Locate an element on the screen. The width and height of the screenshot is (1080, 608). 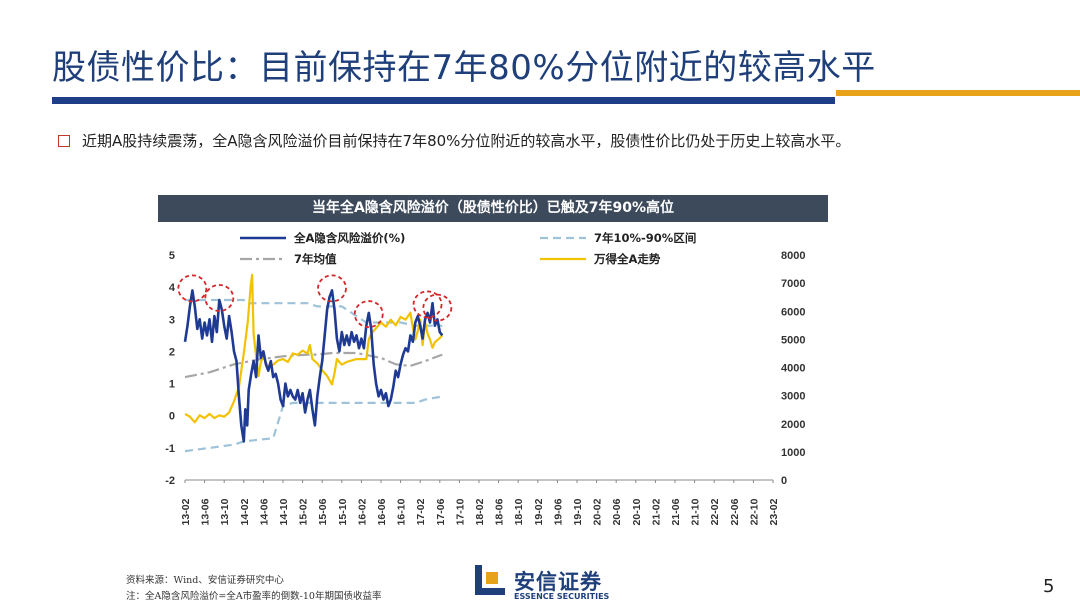
y-left-tick-label: 5 is located at coordinates (172, 256).